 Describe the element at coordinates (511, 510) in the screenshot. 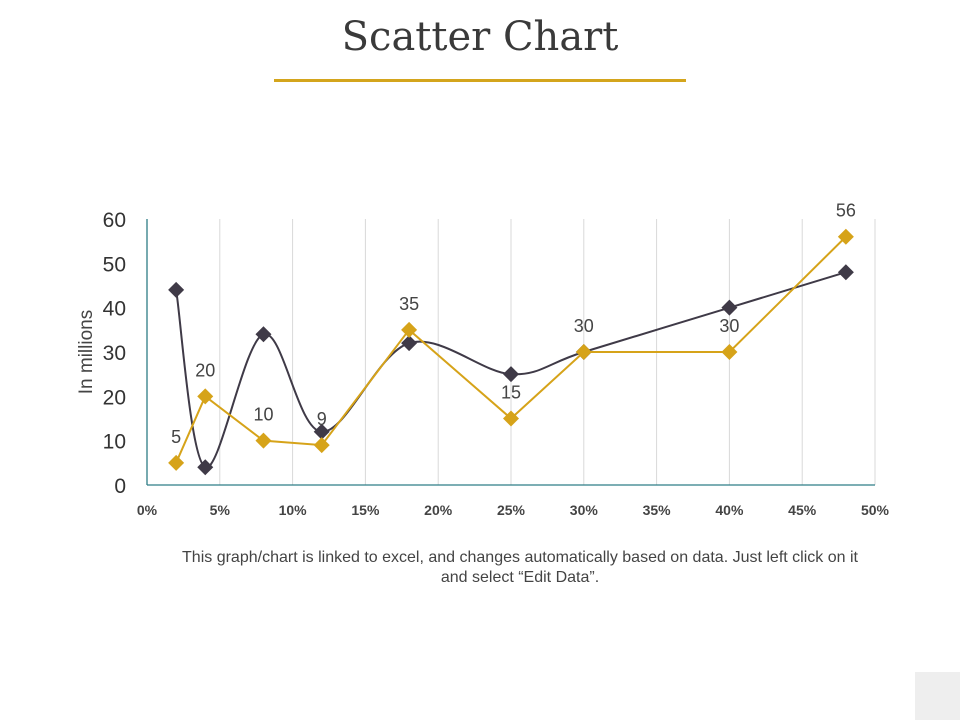

I see `x-tick-label: 25%` at that location.